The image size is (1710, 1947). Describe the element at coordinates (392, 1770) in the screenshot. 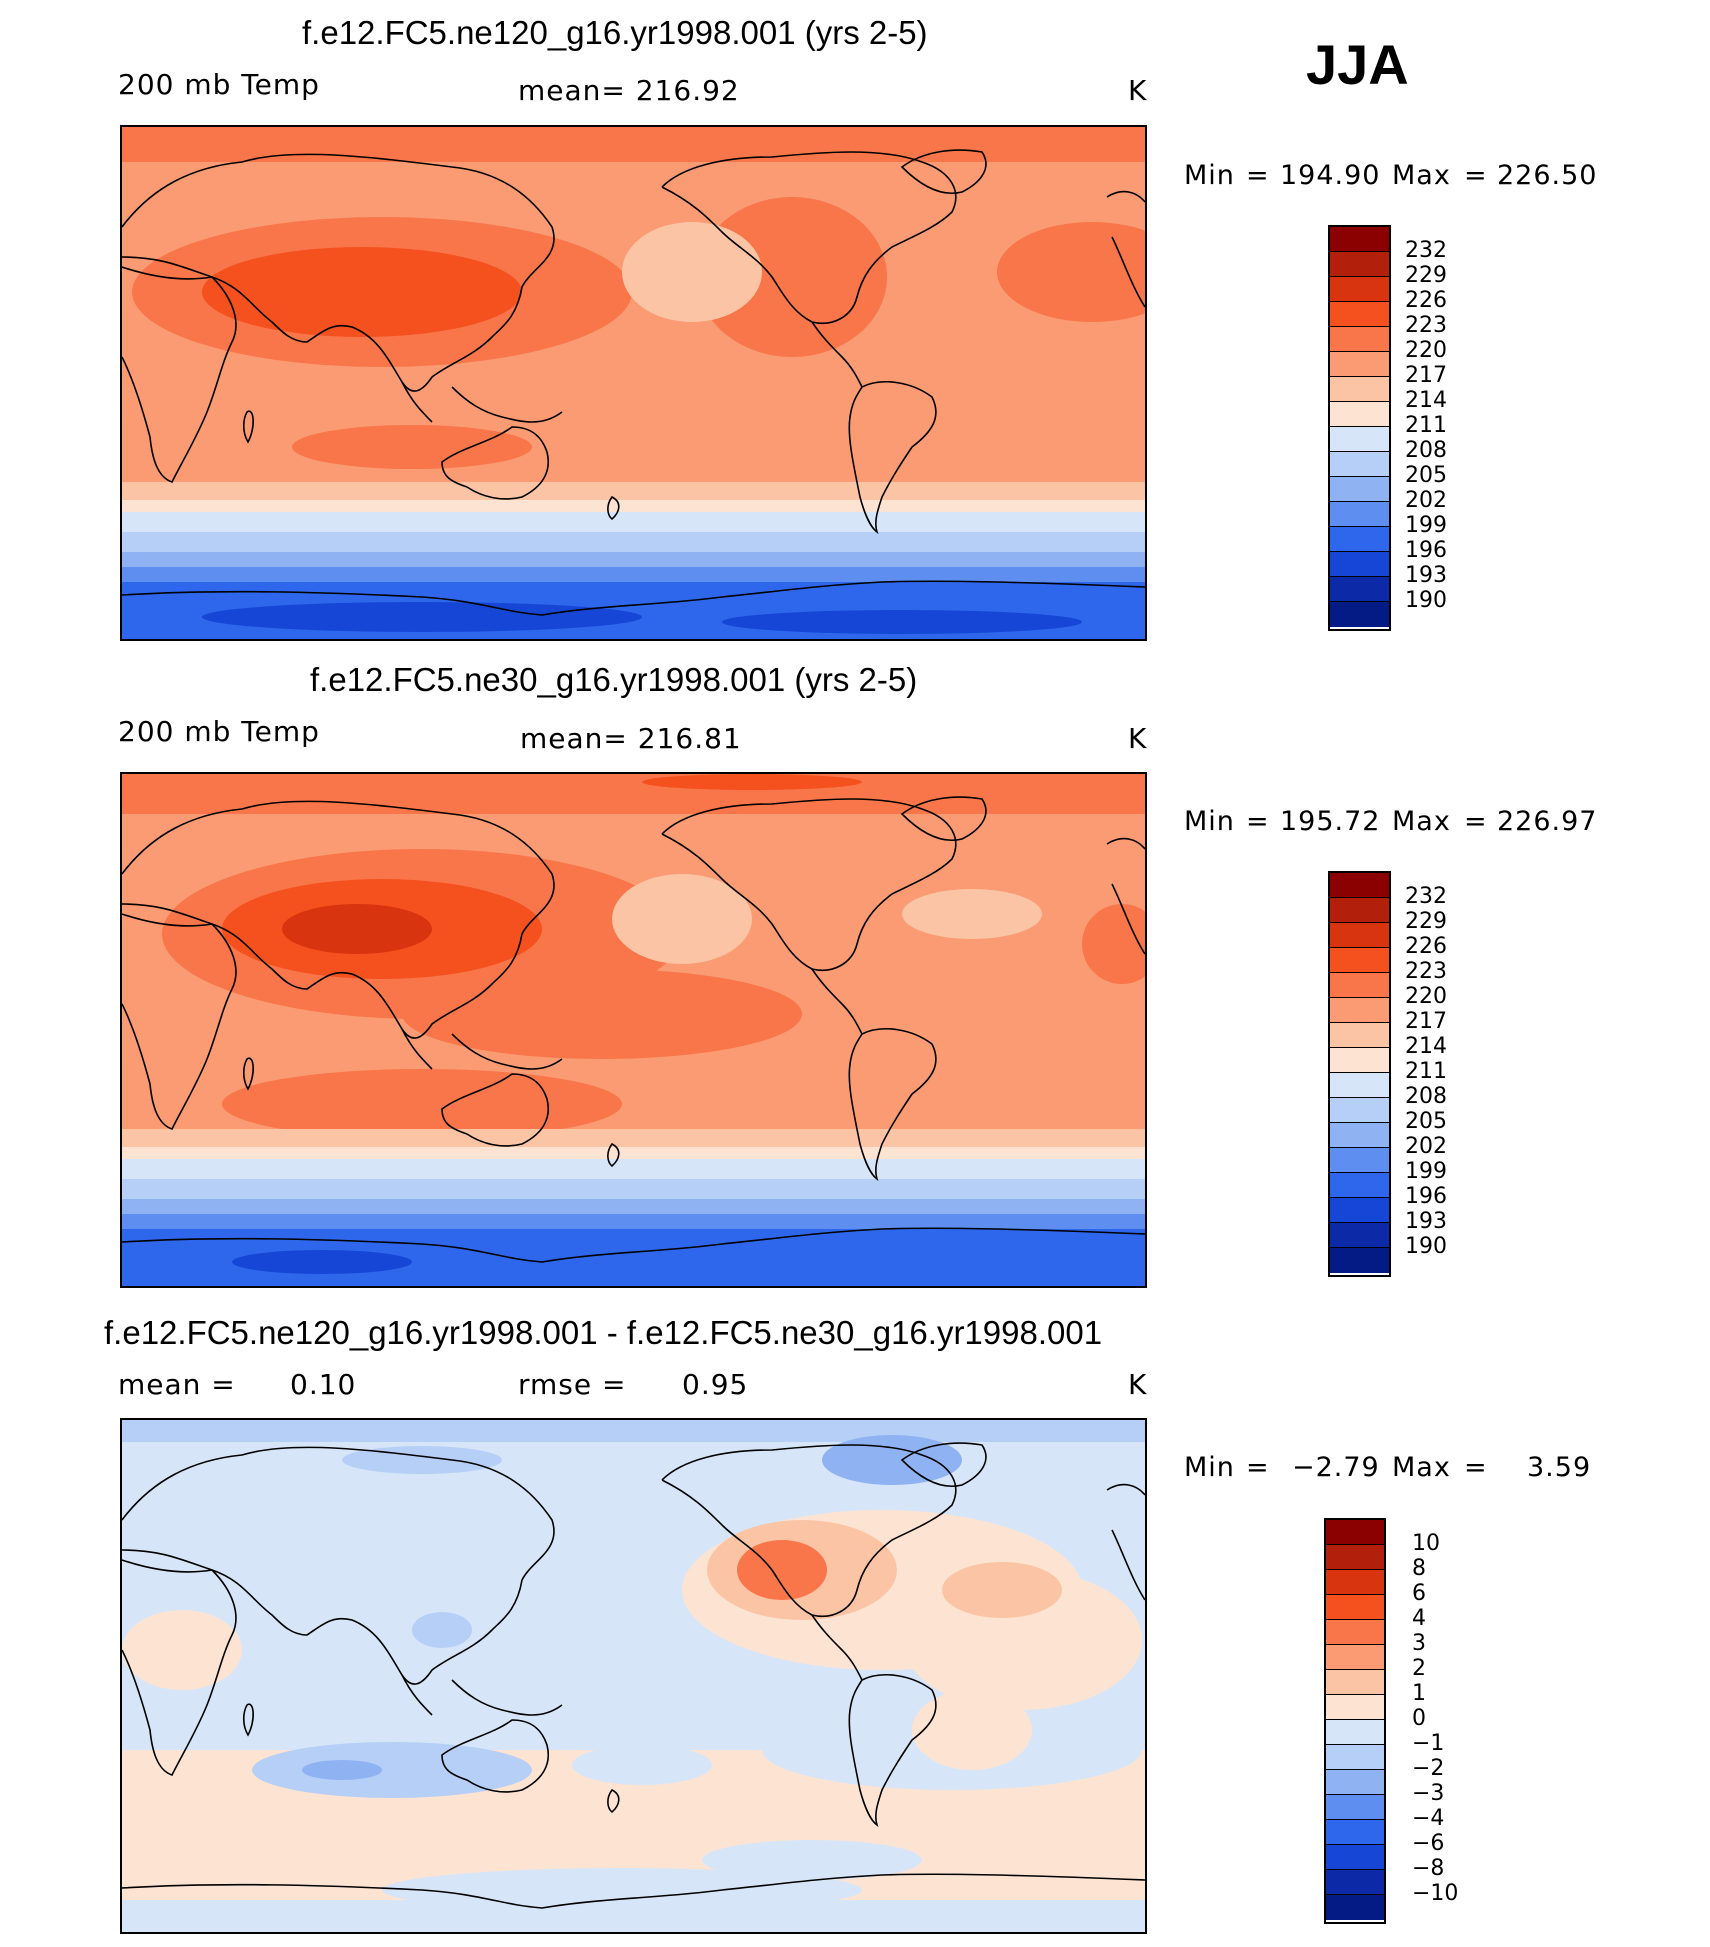

I see `region-indian-negative` at that location.